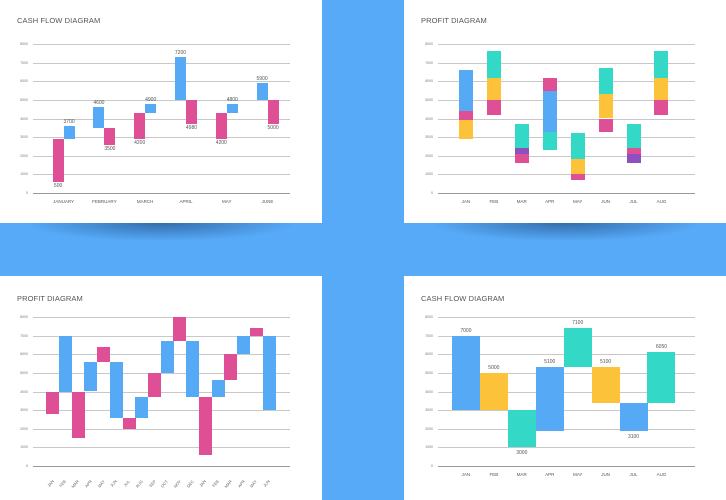 The height and width of the screenshot is (500, 726). Describe the element at coordinates (161, 236) in the screenshot. I see `panel-shadow-left` at that location.